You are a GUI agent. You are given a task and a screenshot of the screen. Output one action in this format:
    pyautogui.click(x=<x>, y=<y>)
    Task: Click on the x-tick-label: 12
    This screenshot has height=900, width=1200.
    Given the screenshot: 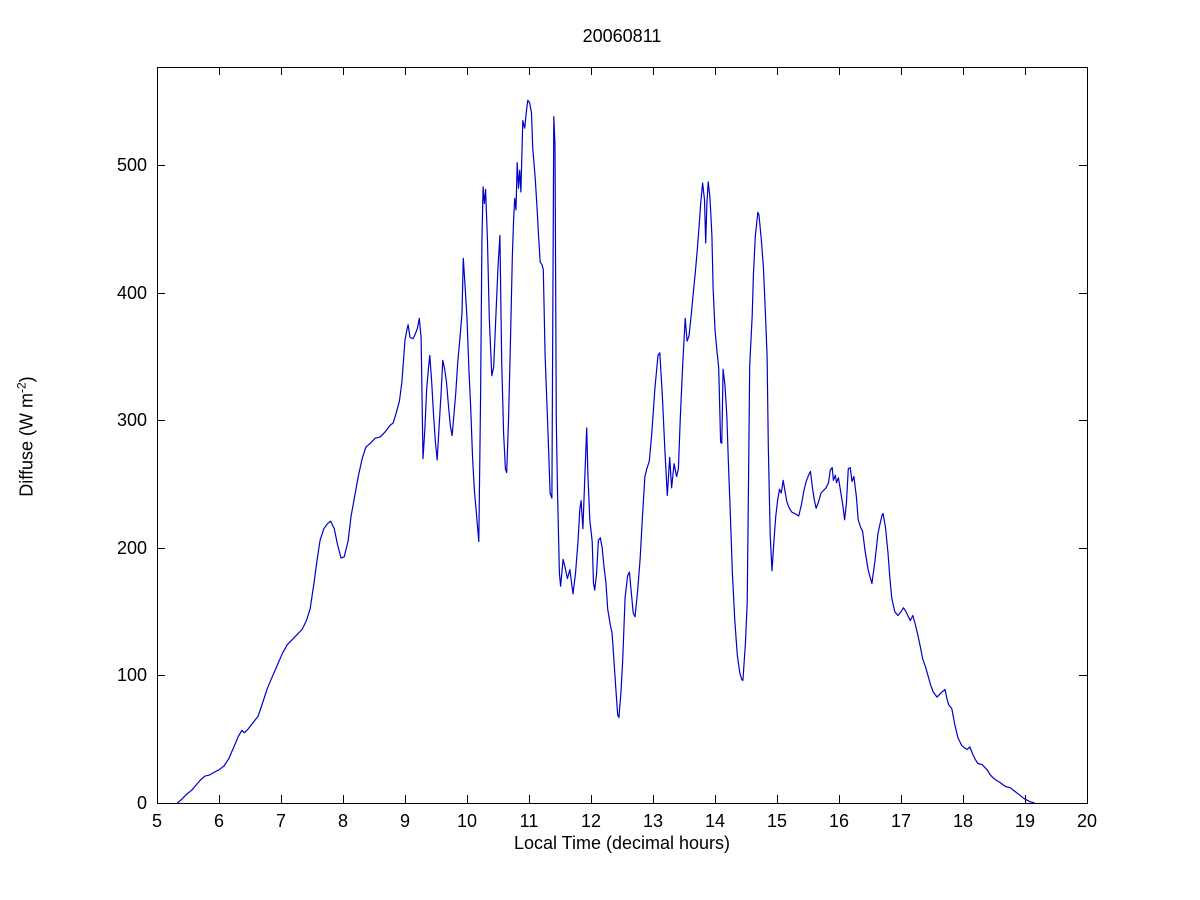 What is the action you would take?
    pyautogui.click(x=591, y=821)
    